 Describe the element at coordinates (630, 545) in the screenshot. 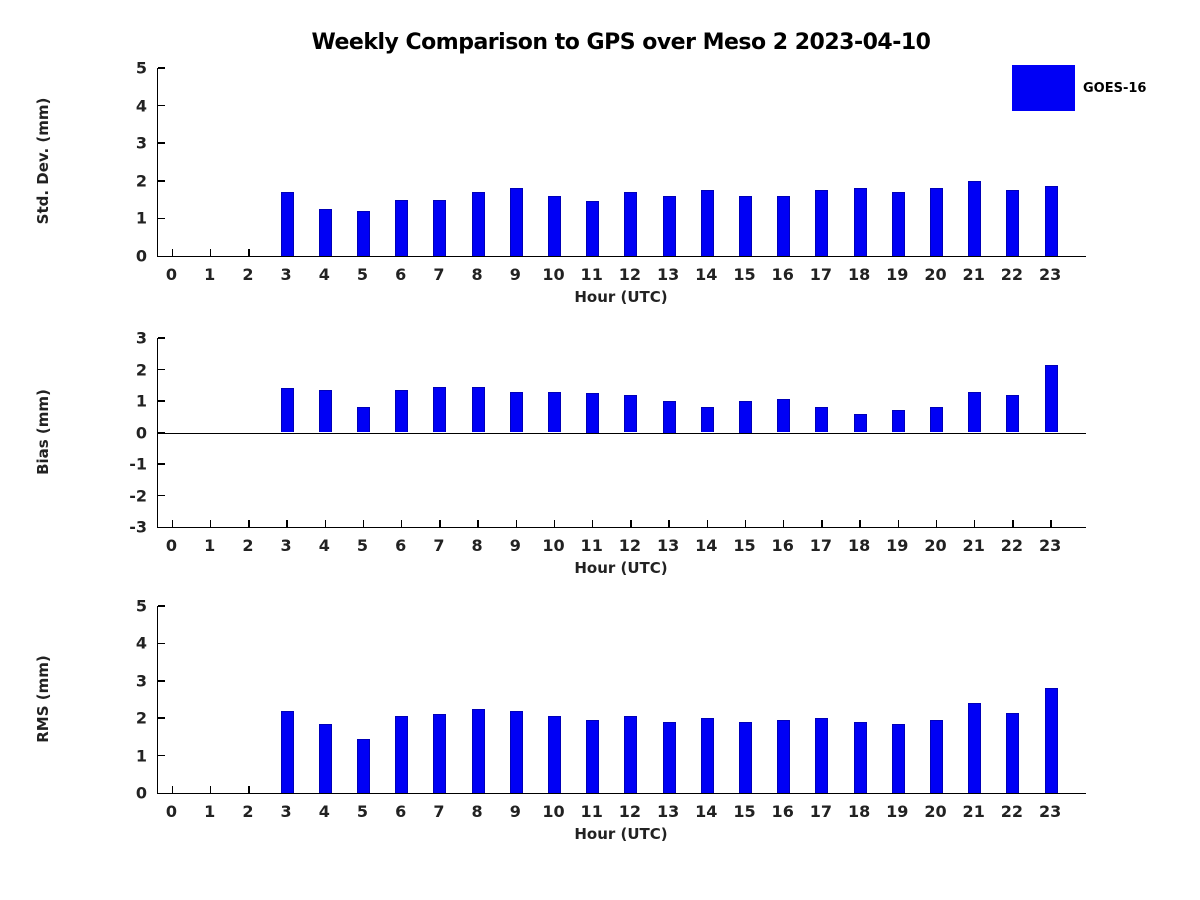

I see `x-tick-label: 12` at that location.